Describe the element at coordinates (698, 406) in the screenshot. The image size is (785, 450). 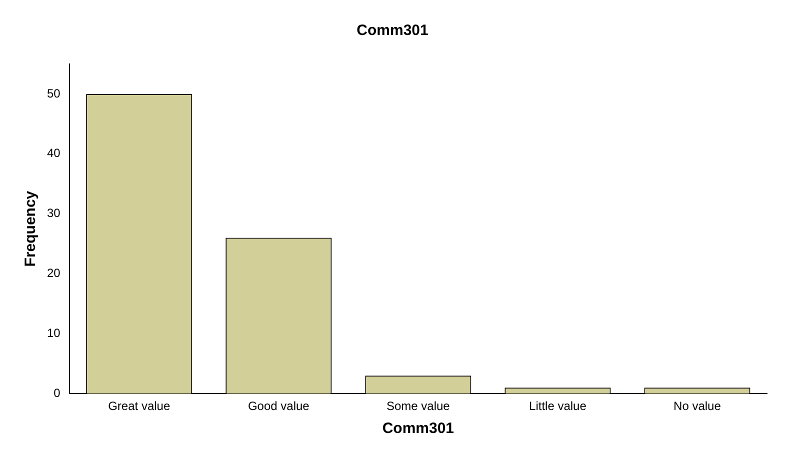
I see `x-tick-label: No value` at that location.